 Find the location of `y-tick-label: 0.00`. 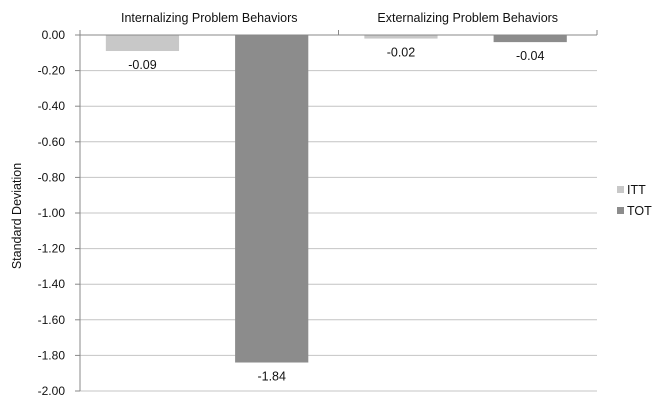

y-tick-label: 0.00 is located at coordinates (54, 35).